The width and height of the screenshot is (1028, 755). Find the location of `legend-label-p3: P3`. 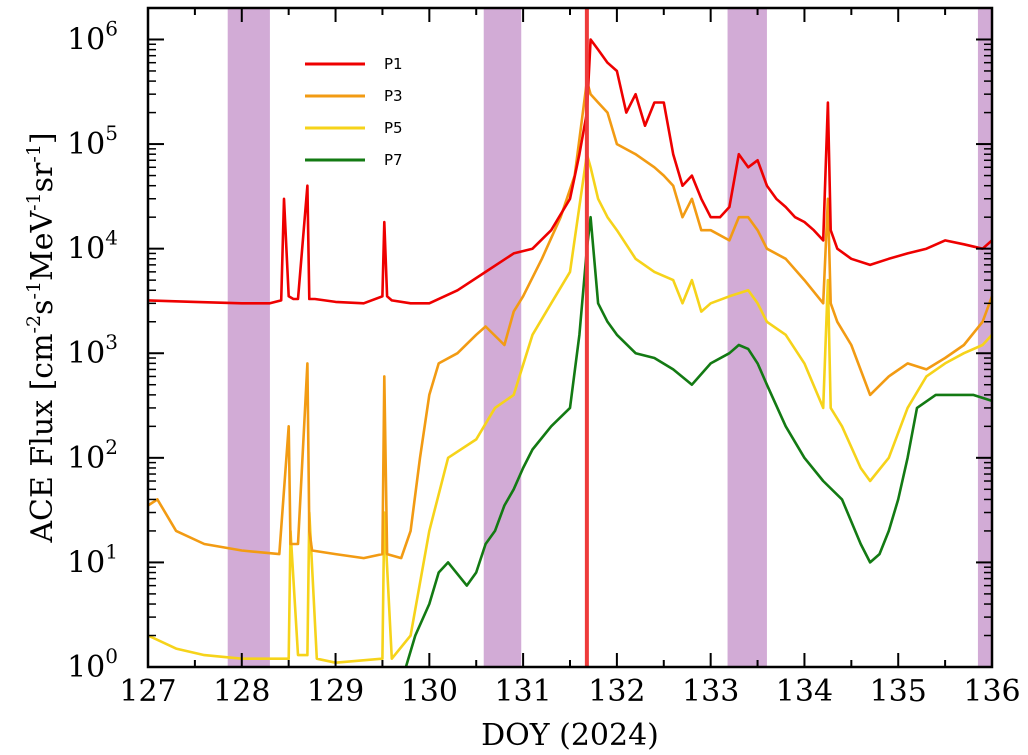

legend-label-p3: P3 is located at coordinates (393, 96).